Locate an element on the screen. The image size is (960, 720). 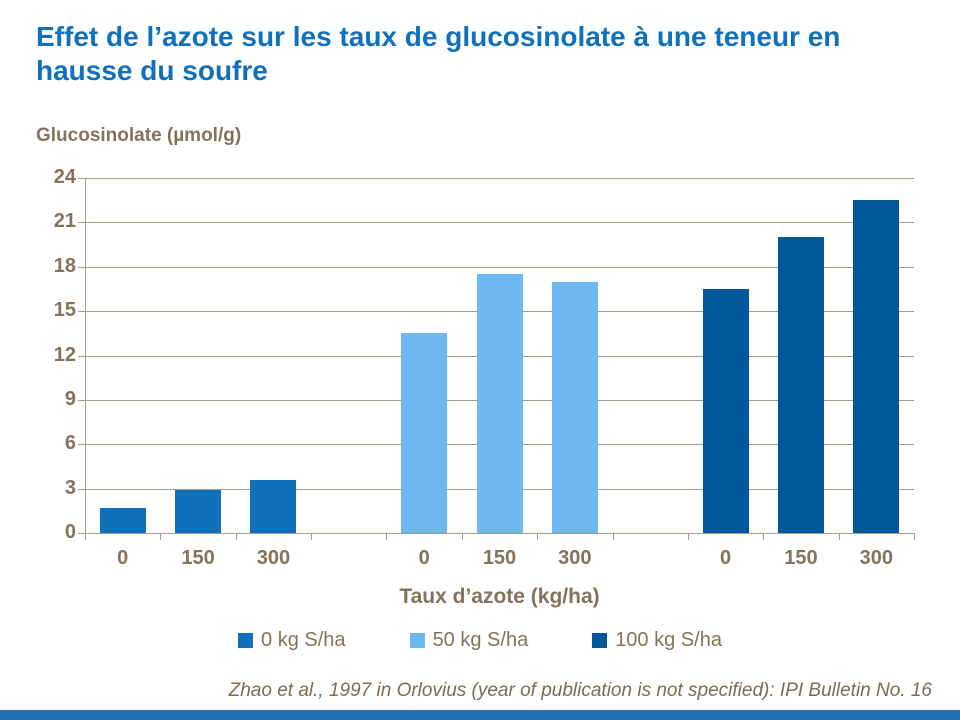
legend-item-50kg: 50 kg S/ha is located at coordinates (469, 640).